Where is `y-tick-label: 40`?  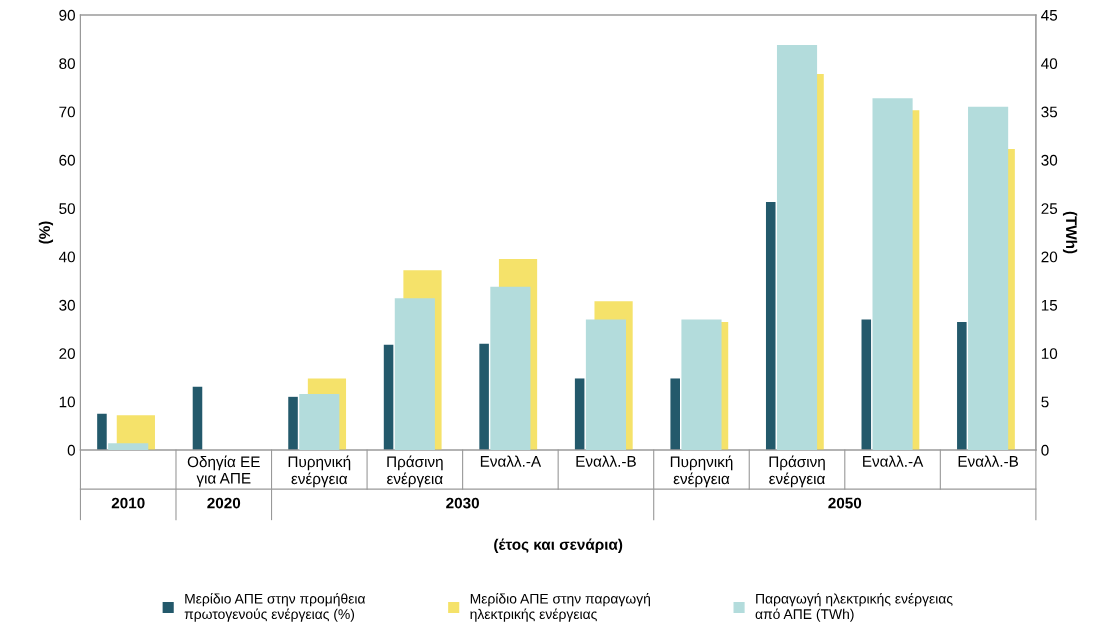
y-tick-label: 40 is located at coordinates (66, 257).